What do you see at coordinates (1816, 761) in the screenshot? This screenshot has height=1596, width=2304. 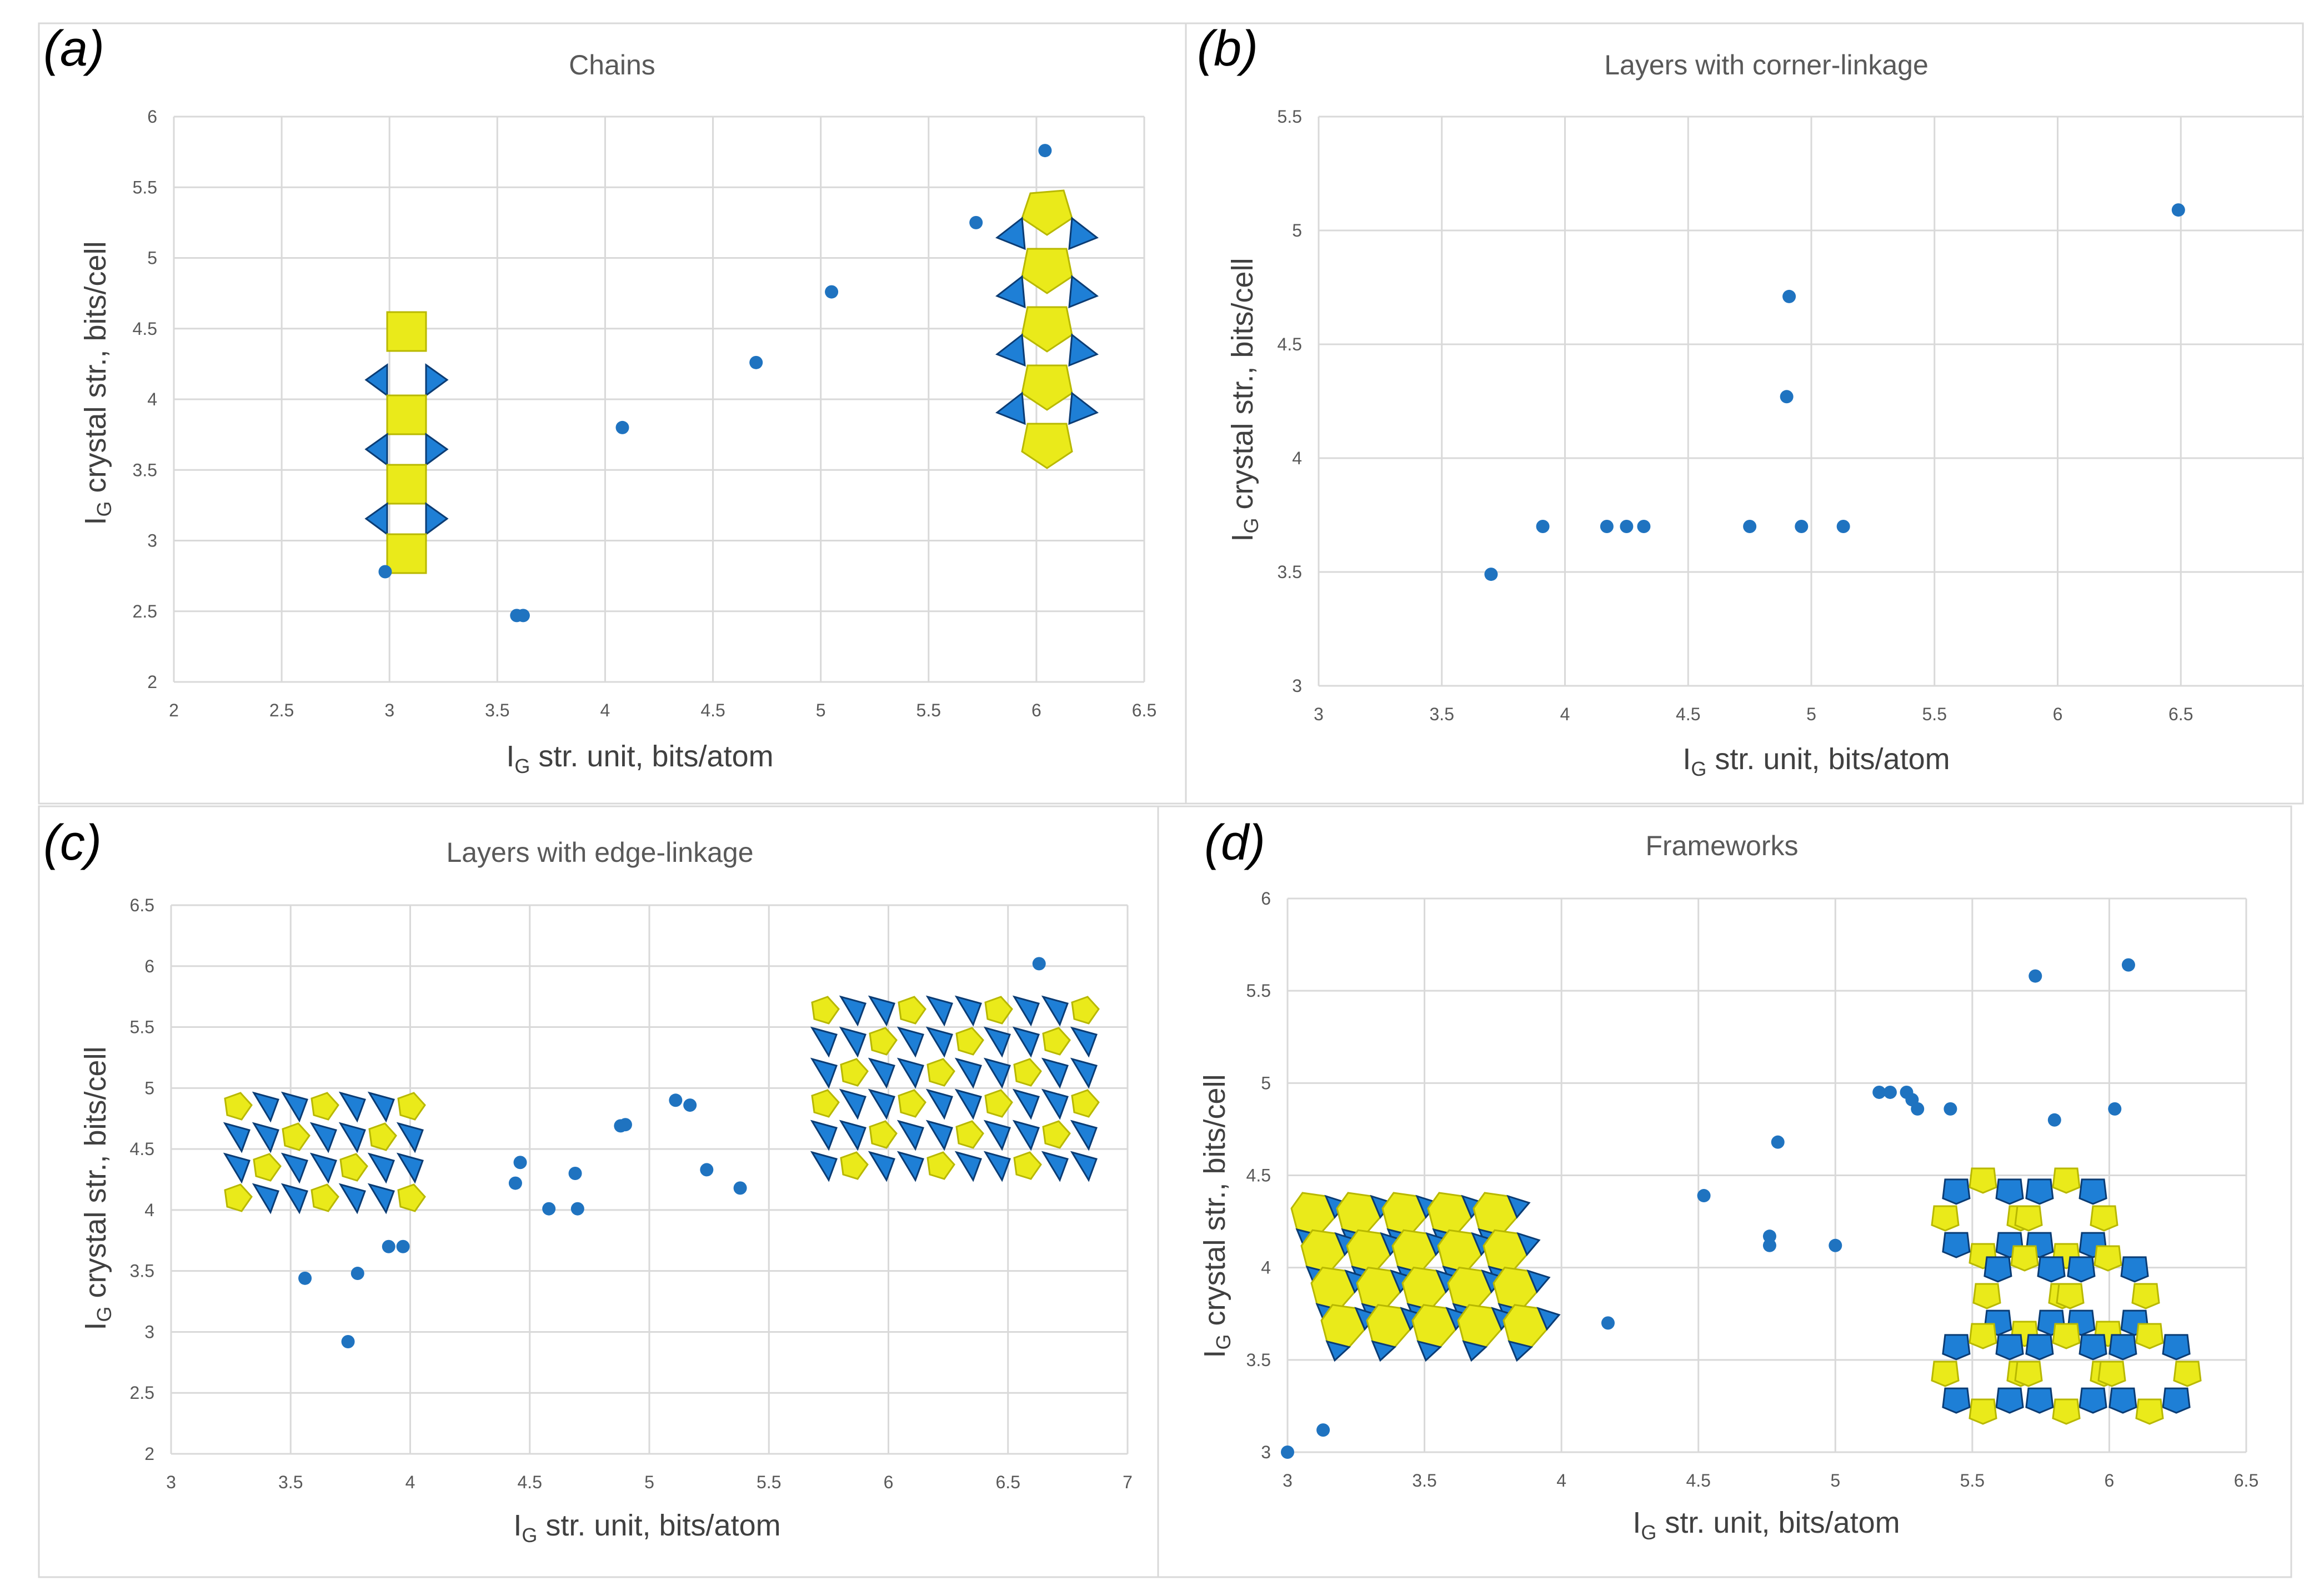 I see `panel-b-xlabel: IG str. unit, bits/atom` at bounding box center [1816, 761].